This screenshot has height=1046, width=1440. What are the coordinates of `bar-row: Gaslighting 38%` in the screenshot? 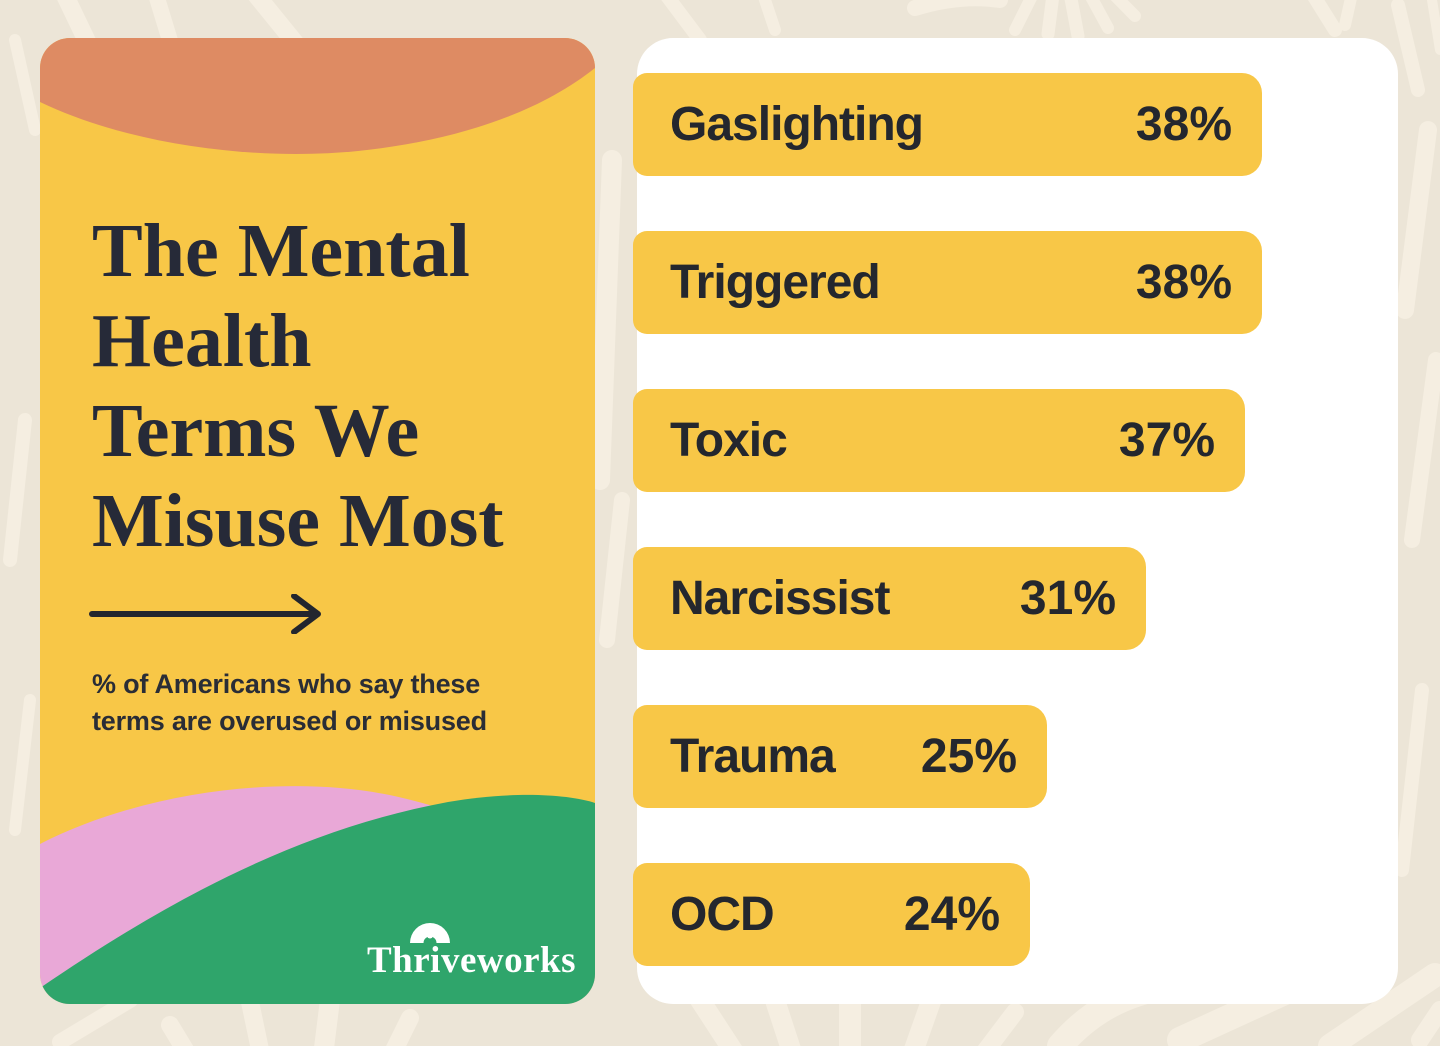 It's located at (947, 124).